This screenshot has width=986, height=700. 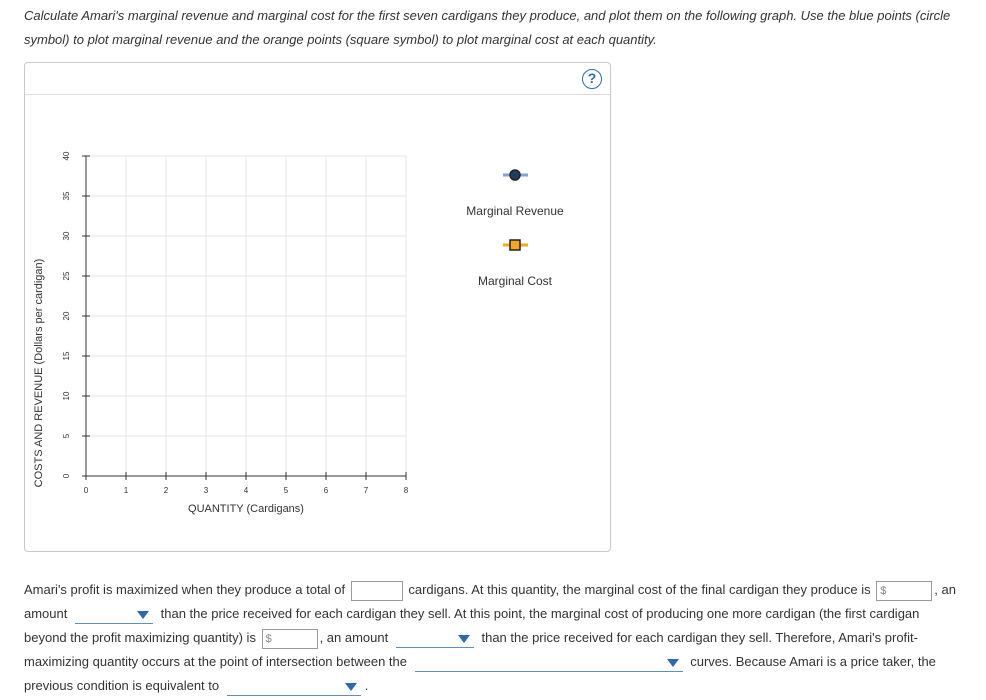 What do you see at coordinates (592, 79) in the screenshot?
I see `help-icon: ?` at bounding box center [592, 79].